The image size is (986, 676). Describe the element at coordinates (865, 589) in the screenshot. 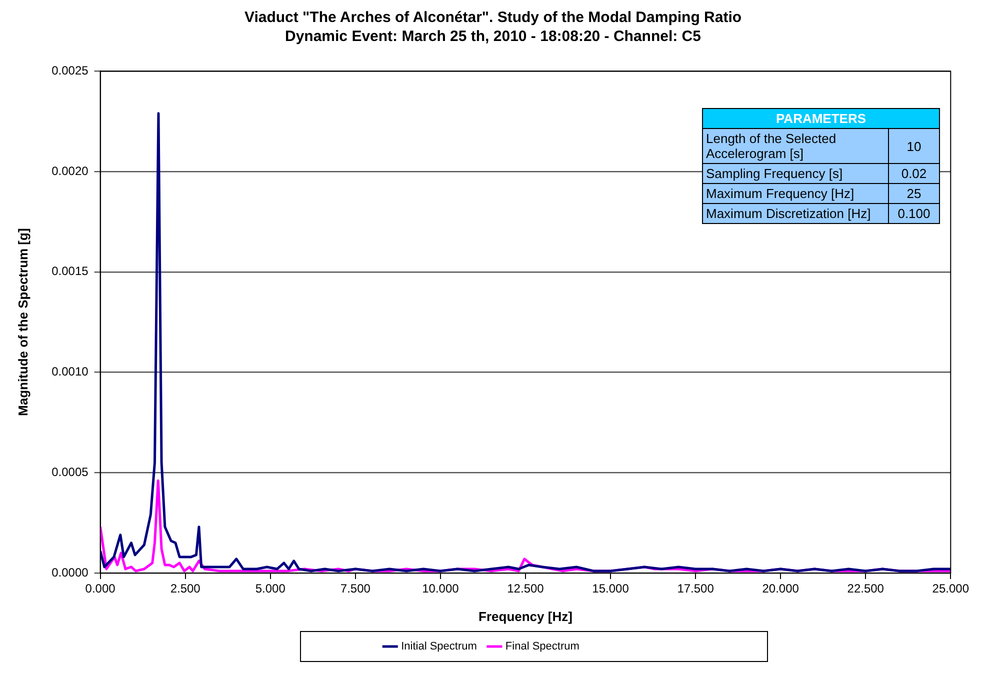

I see `x-tick-label: 22.500` at that location.